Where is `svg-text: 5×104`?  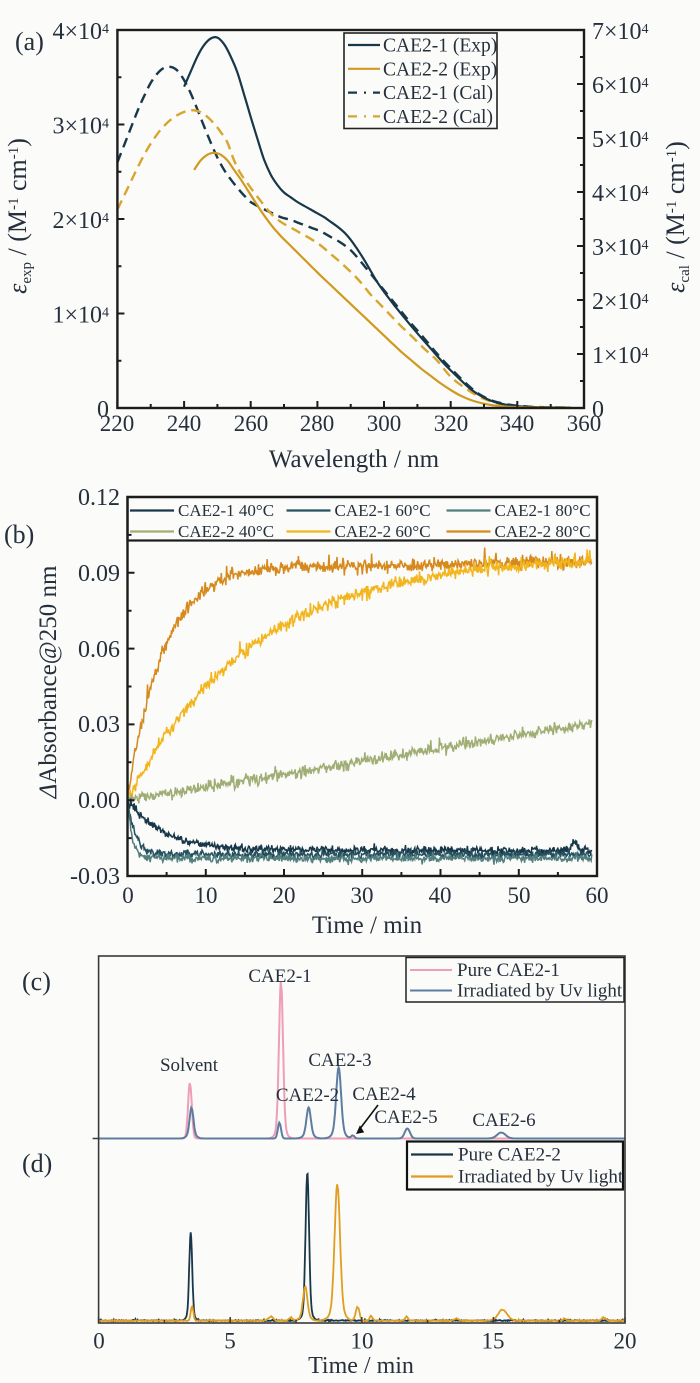
svg-text: 5×104 is located at coordinates (620, 140).